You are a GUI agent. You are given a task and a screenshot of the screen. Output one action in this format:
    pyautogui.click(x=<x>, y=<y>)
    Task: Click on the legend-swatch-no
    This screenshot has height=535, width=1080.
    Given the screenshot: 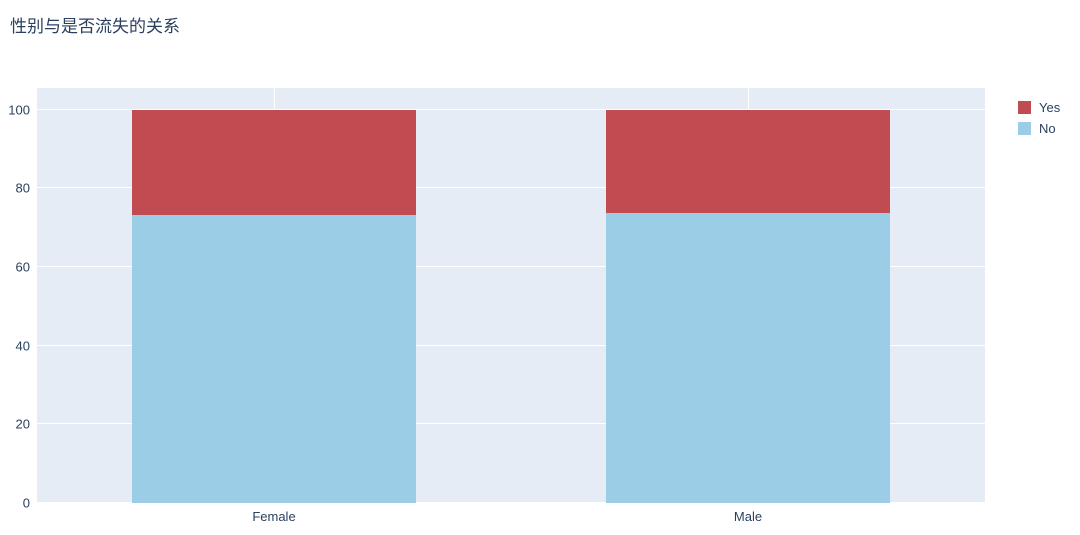 What is the action you would take?
    pyautogui.click(x=1024, y=128)
    